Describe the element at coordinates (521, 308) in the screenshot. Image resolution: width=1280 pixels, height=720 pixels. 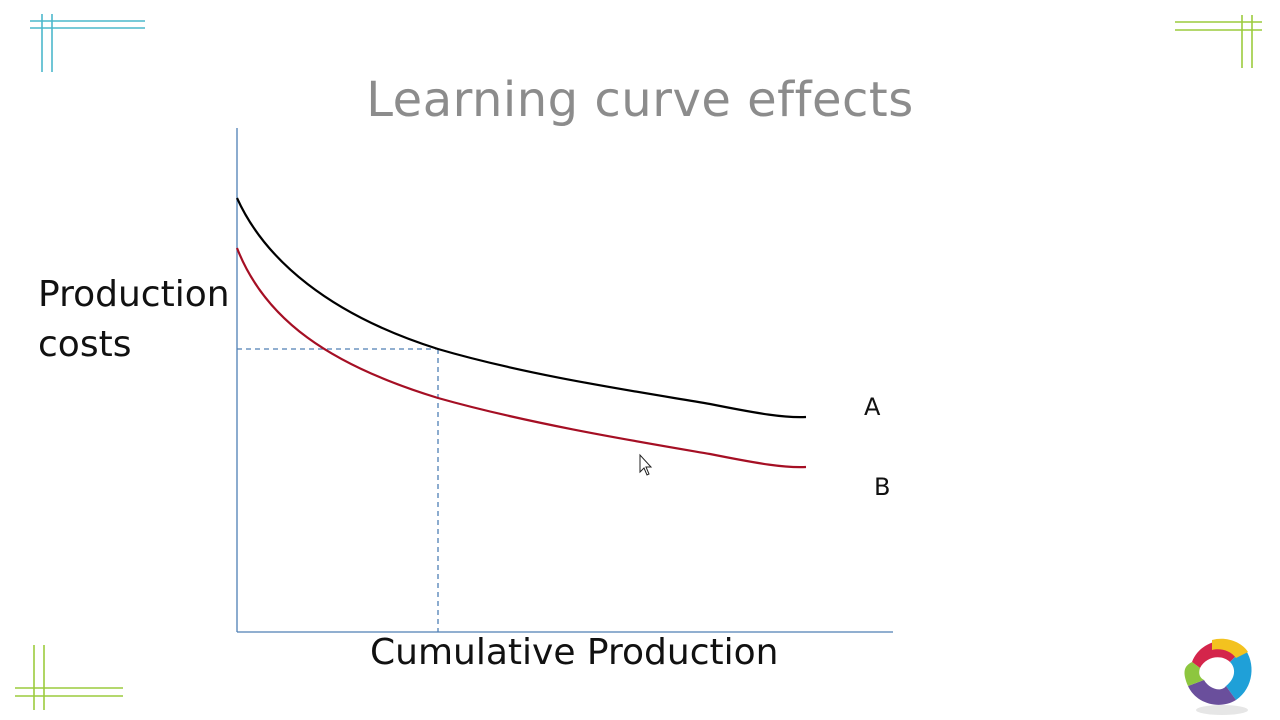
I see `series-a-curve` at that location.